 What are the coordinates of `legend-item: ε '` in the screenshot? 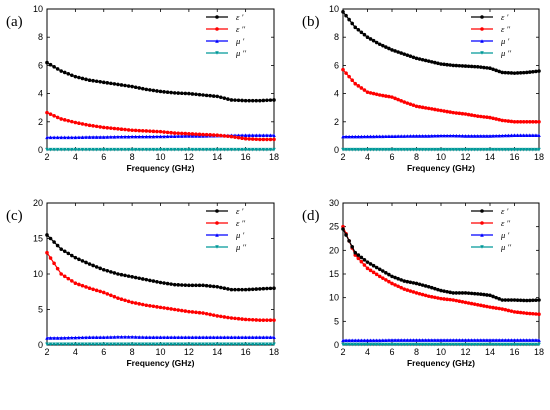 It's located at (489, 17).